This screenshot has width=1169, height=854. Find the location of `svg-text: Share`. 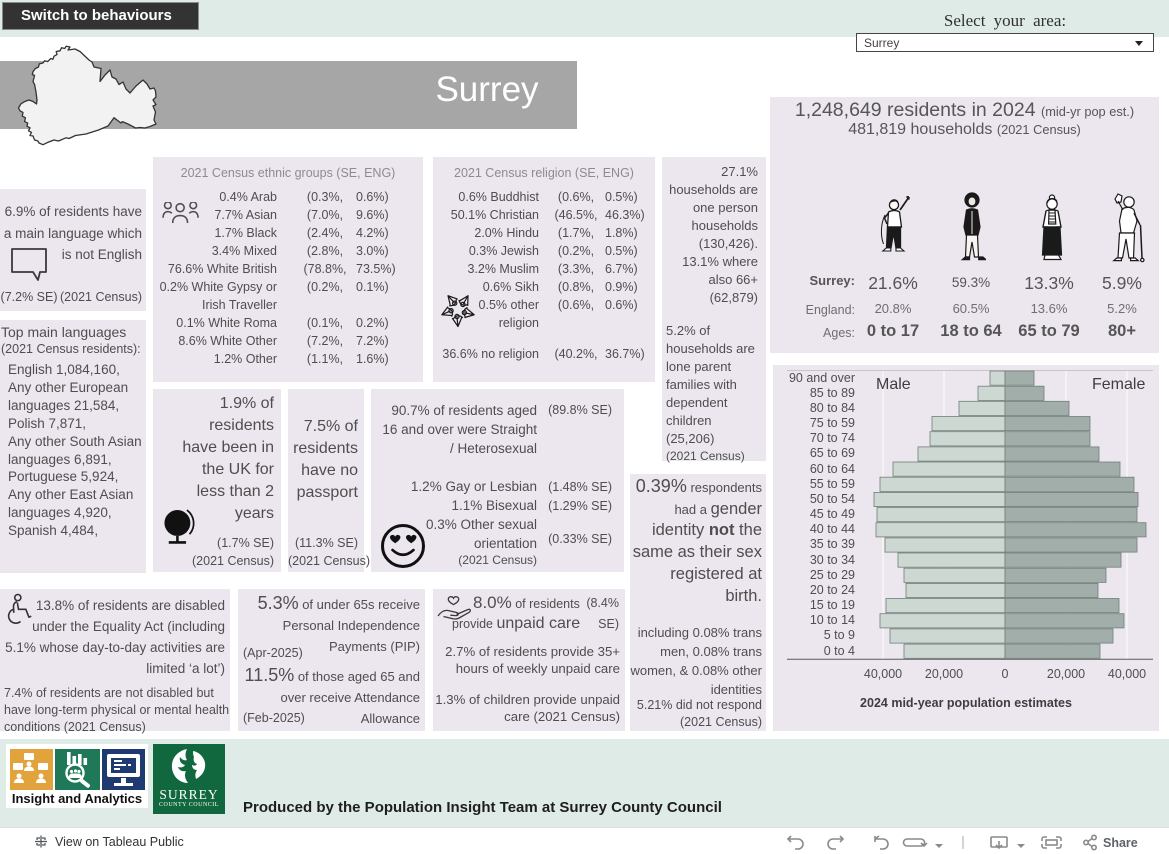

svg-text: Share is located at coordinates (1120, 843).